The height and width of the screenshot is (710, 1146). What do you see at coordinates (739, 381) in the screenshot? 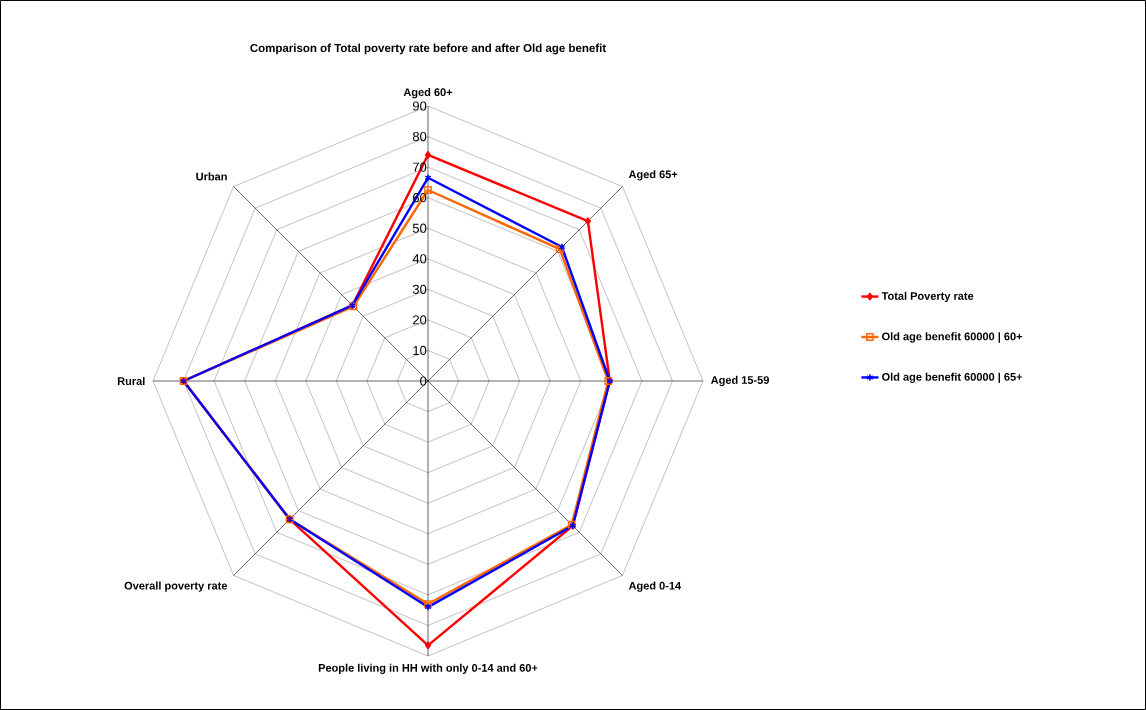
I see `spoke-label: Aged 15-59` at bounding box center [739, 381].